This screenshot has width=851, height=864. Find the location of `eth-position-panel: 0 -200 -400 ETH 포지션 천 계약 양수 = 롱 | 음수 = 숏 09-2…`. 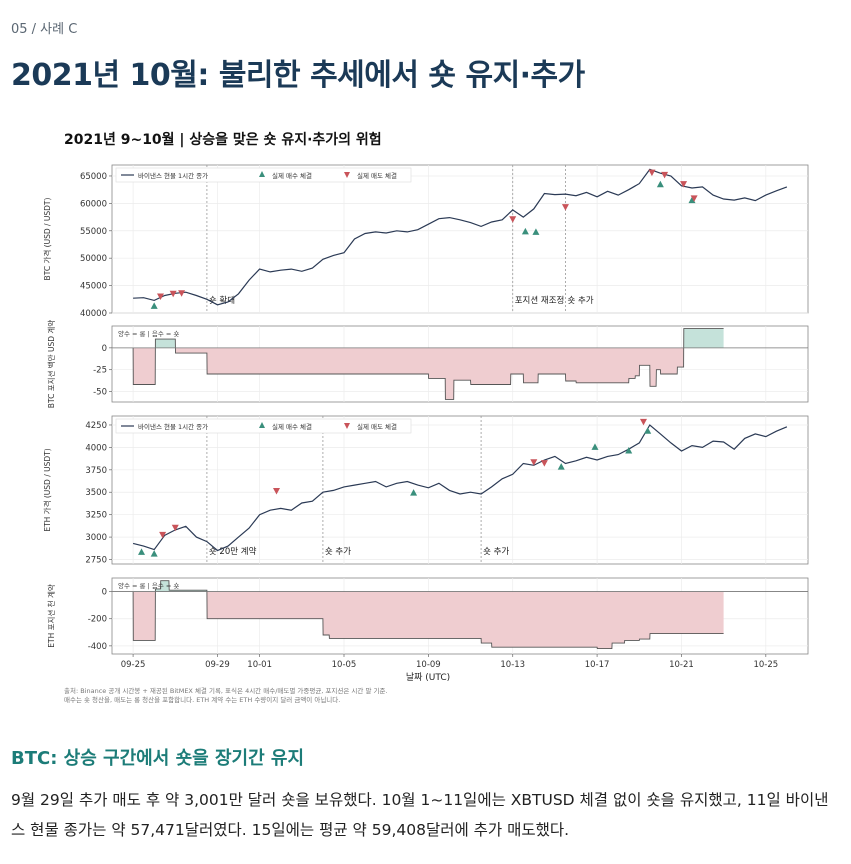

eth-position-panel: 0 -200 -400 ETH 포지션 천 계약 양수 = 롱 | 음수 = 숏 09-2… is located at coordinates (427, 623).